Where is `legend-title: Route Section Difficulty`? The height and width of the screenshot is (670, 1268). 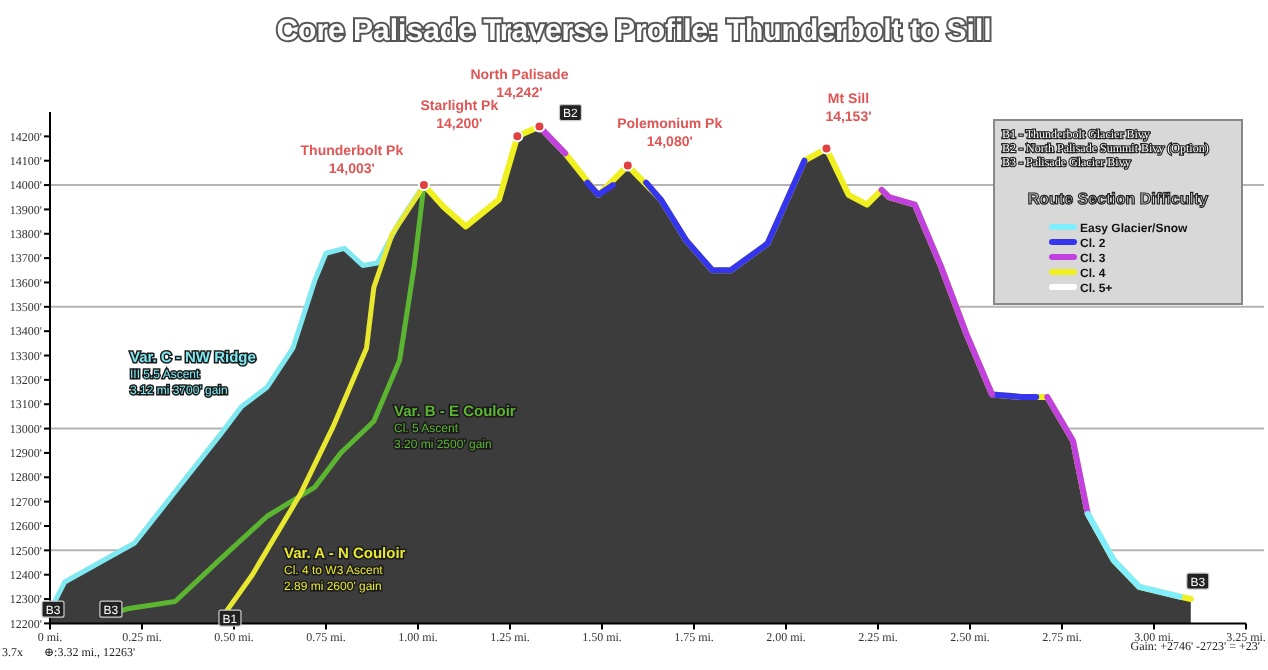 legend-title: Route Section Difficulty is located at coordinates (1118, 199).